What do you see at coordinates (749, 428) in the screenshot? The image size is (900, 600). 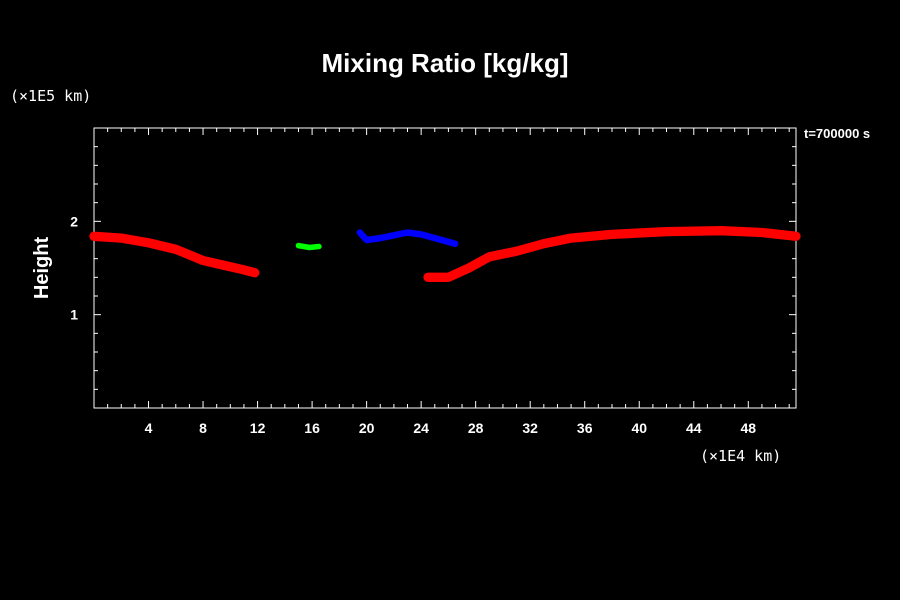 I see `x-tick-label: 48` at bounding box center [749, 428].